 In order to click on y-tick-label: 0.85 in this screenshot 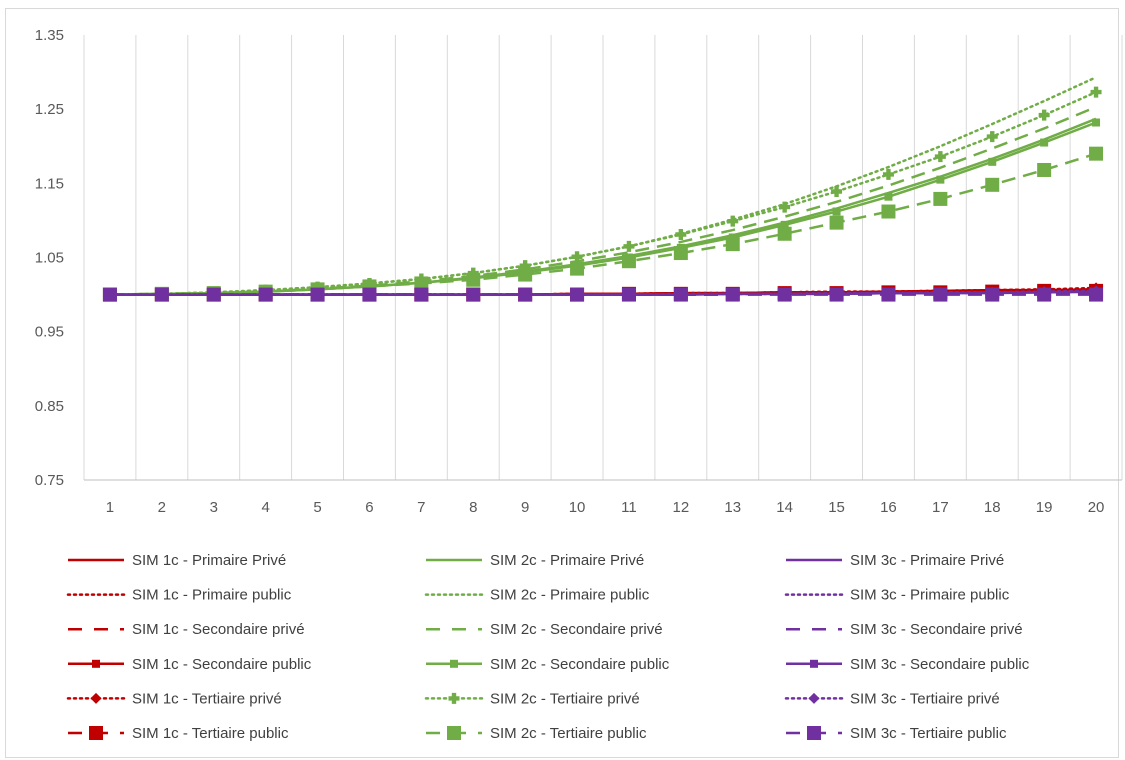, I will do `click(49, 406)`.